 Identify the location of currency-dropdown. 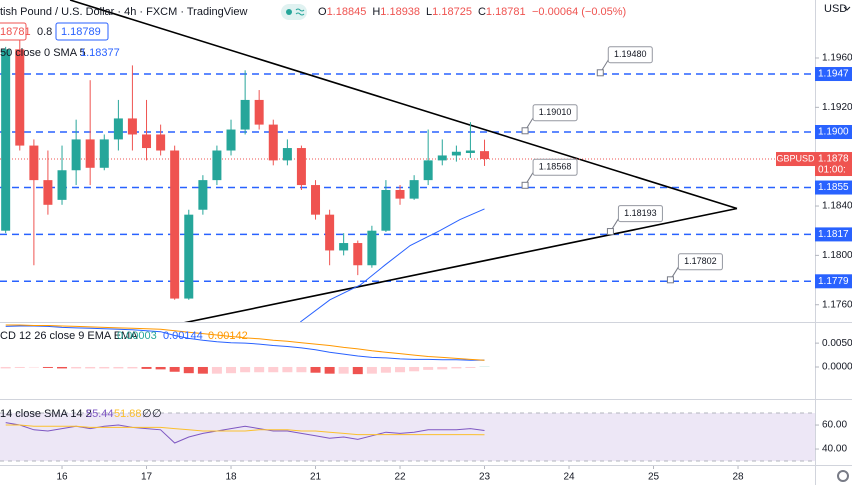
(847, 8).